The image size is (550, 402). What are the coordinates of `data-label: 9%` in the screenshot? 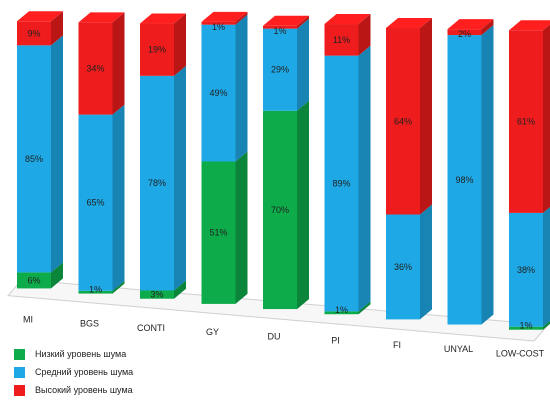 It's located at (33, 33).